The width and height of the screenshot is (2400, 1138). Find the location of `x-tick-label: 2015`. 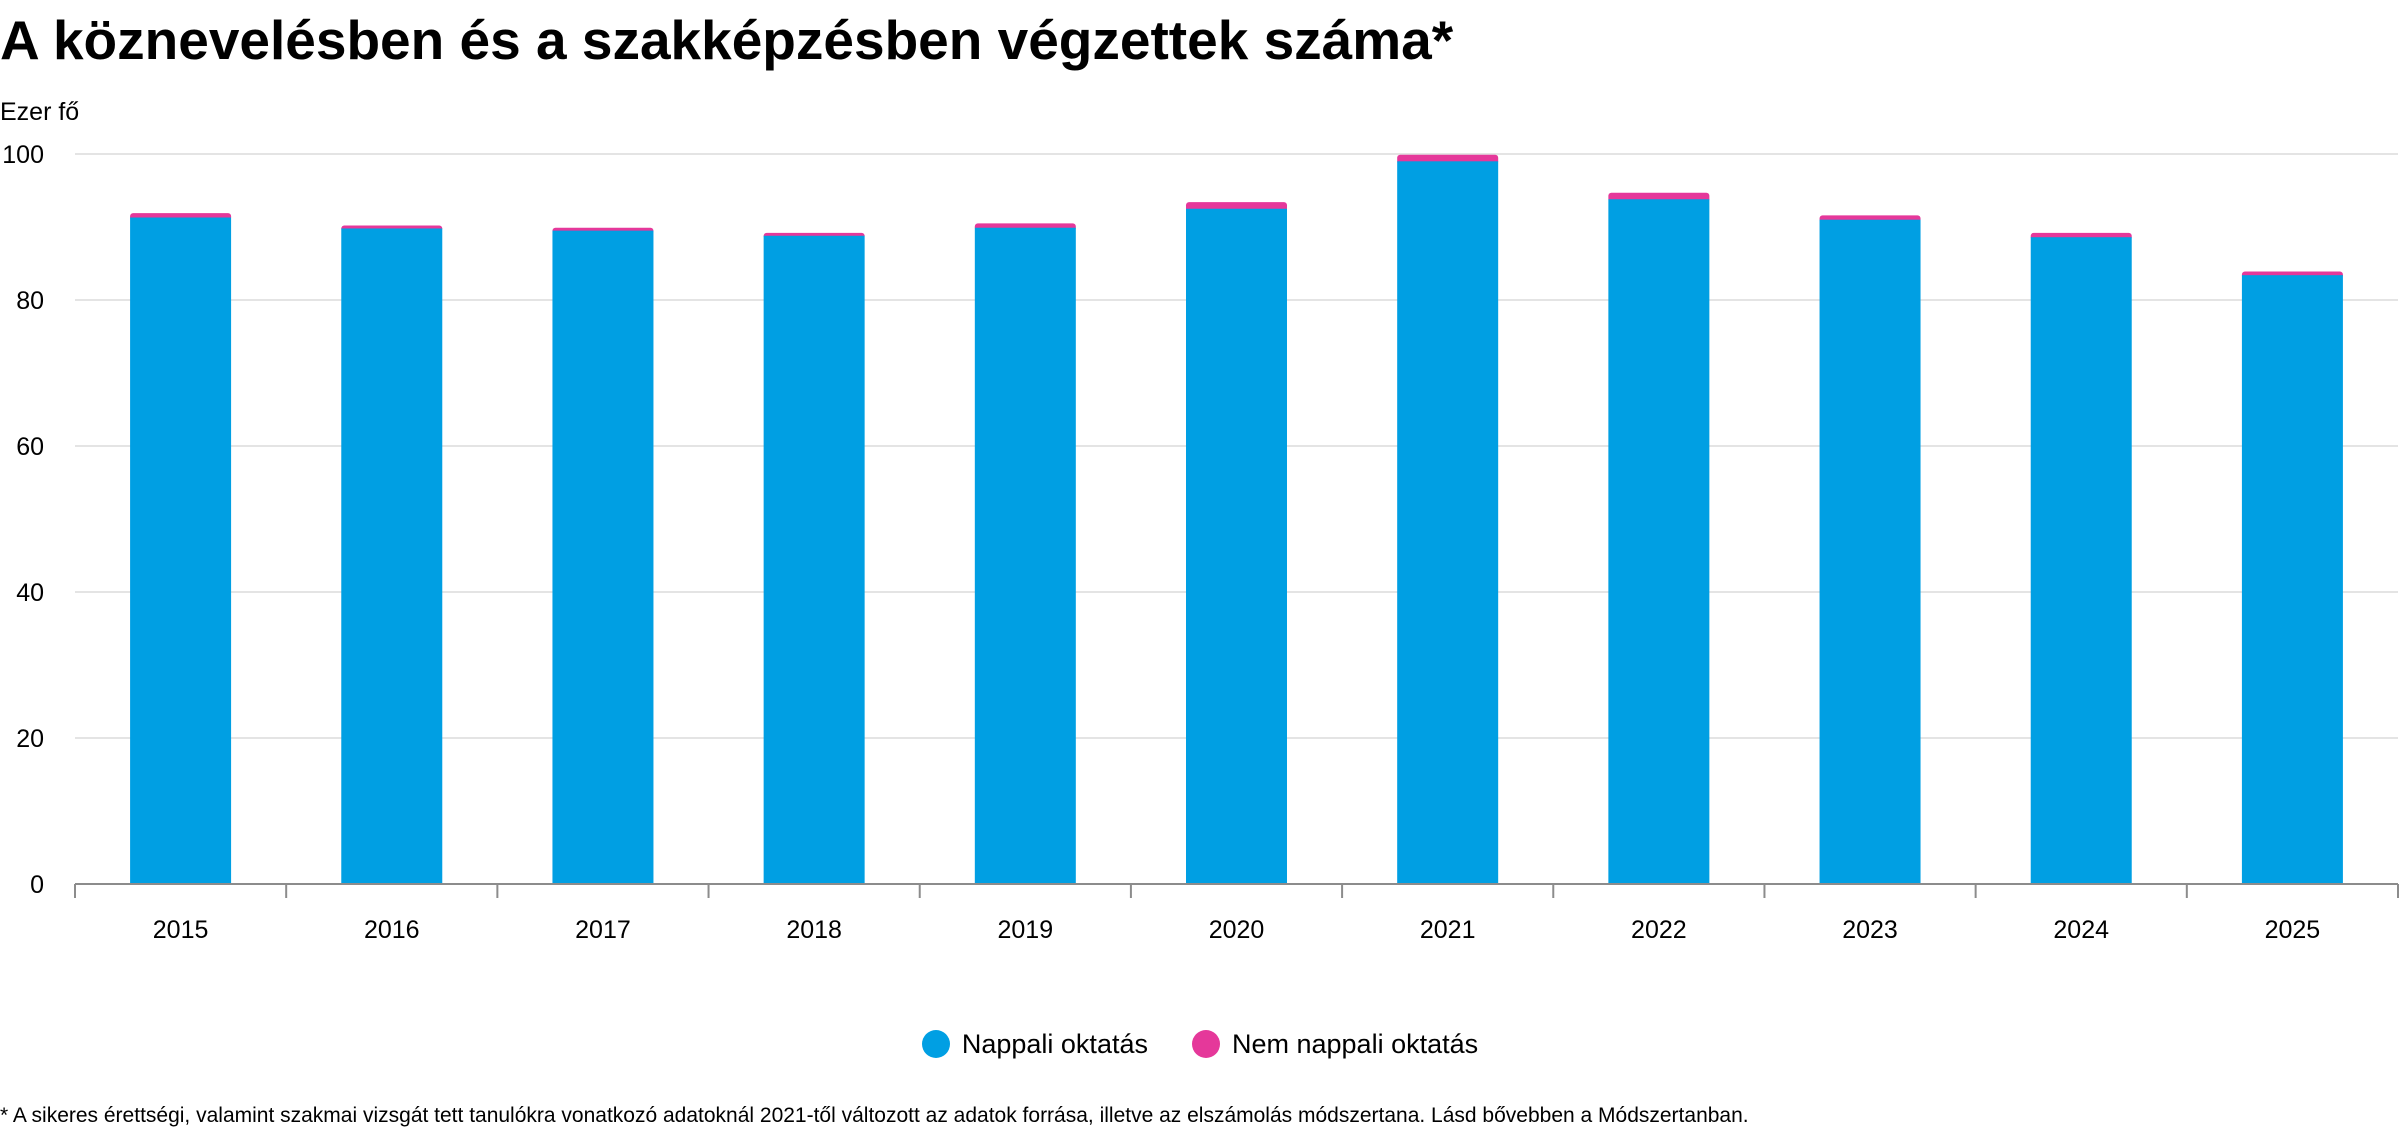

x-tick-label: 2015 is located at coordinates (181, 930).